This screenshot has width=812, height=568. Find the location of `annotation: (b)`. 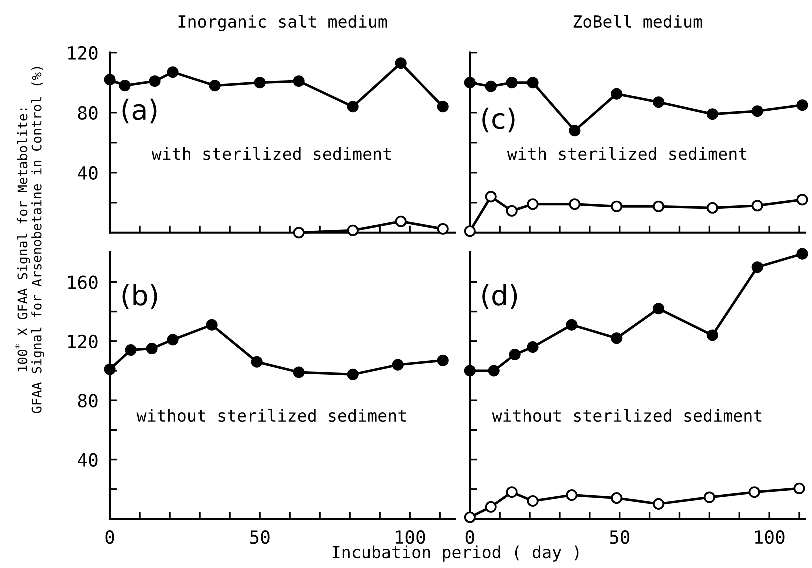

annotation: (b) is located at coordinates (140, 297).